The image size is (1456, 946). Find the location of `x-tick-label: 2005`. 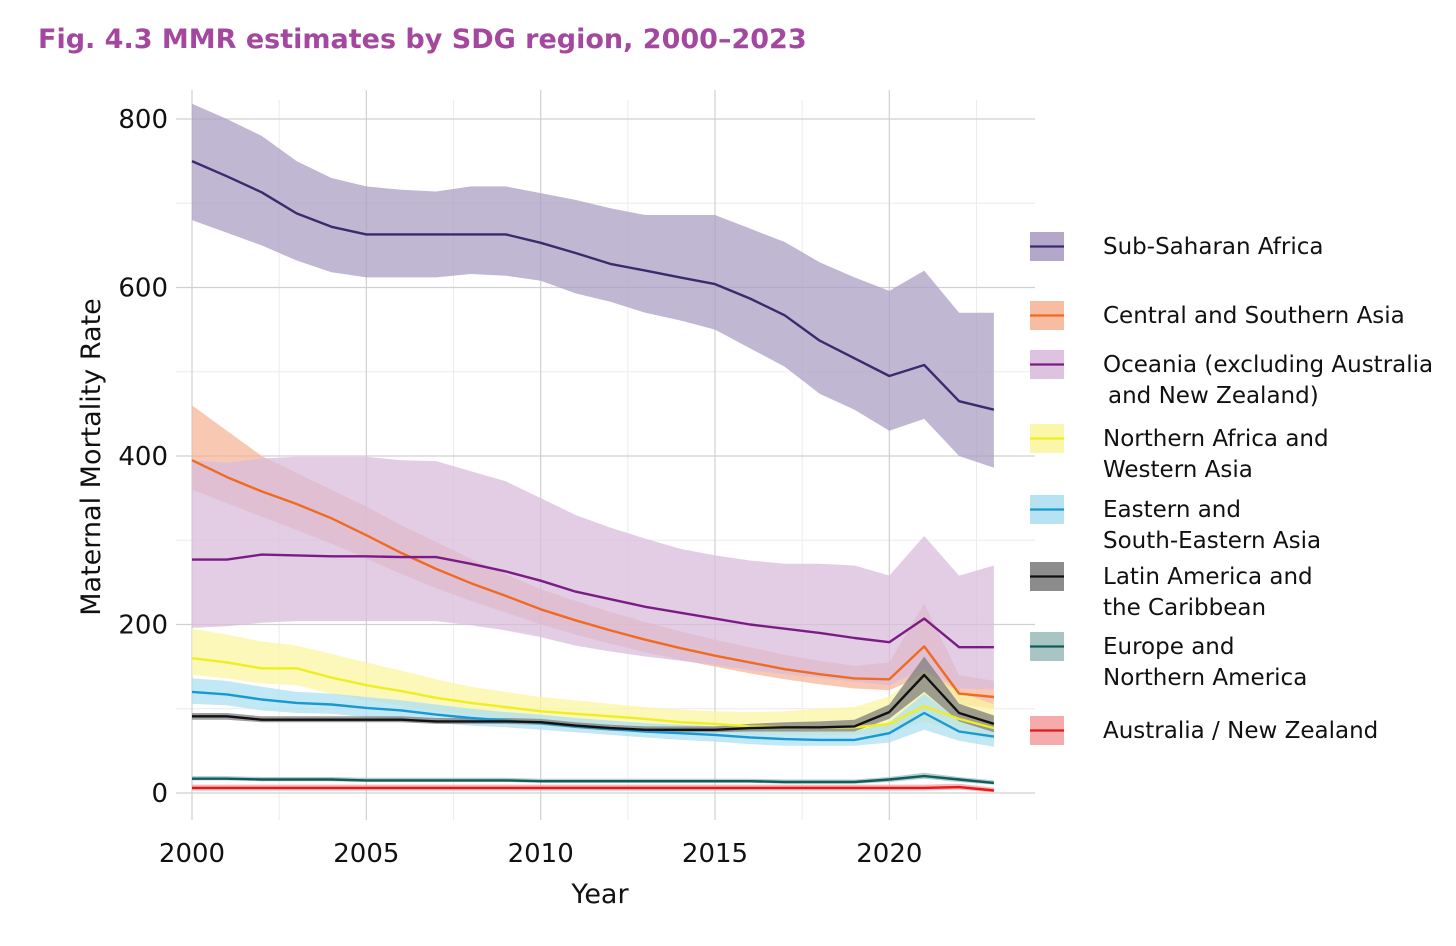

x-tick-label: 2005 is located at coordinates (366, 854).